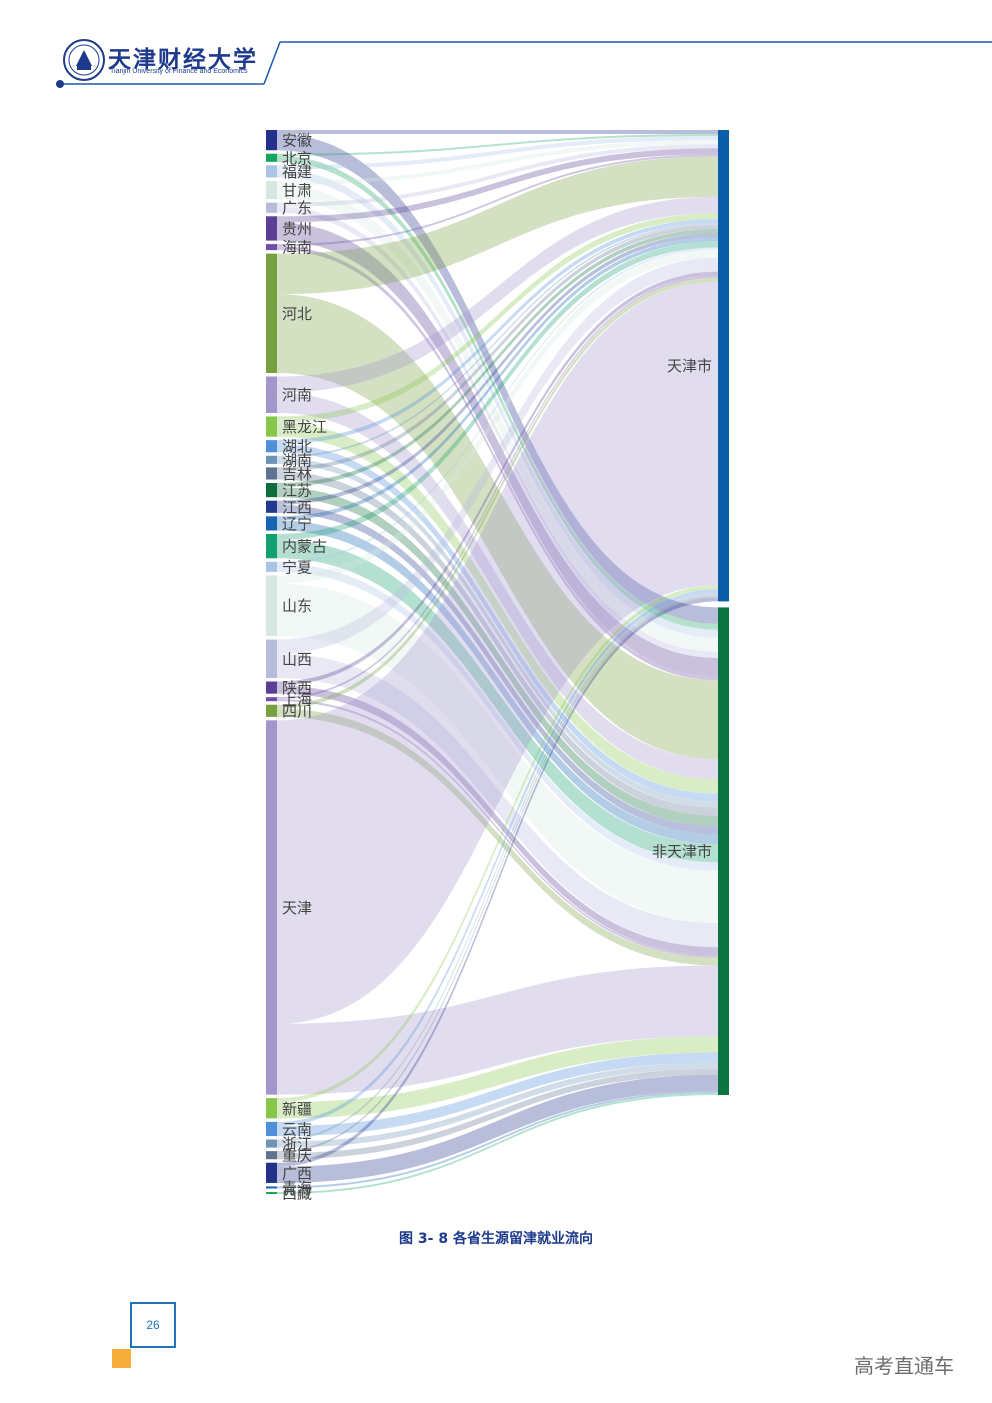 Image resolution: width=992 pixels, height=1403 pixels. I want to click on sankey-link-广东-非天津市, so click(497, 432).